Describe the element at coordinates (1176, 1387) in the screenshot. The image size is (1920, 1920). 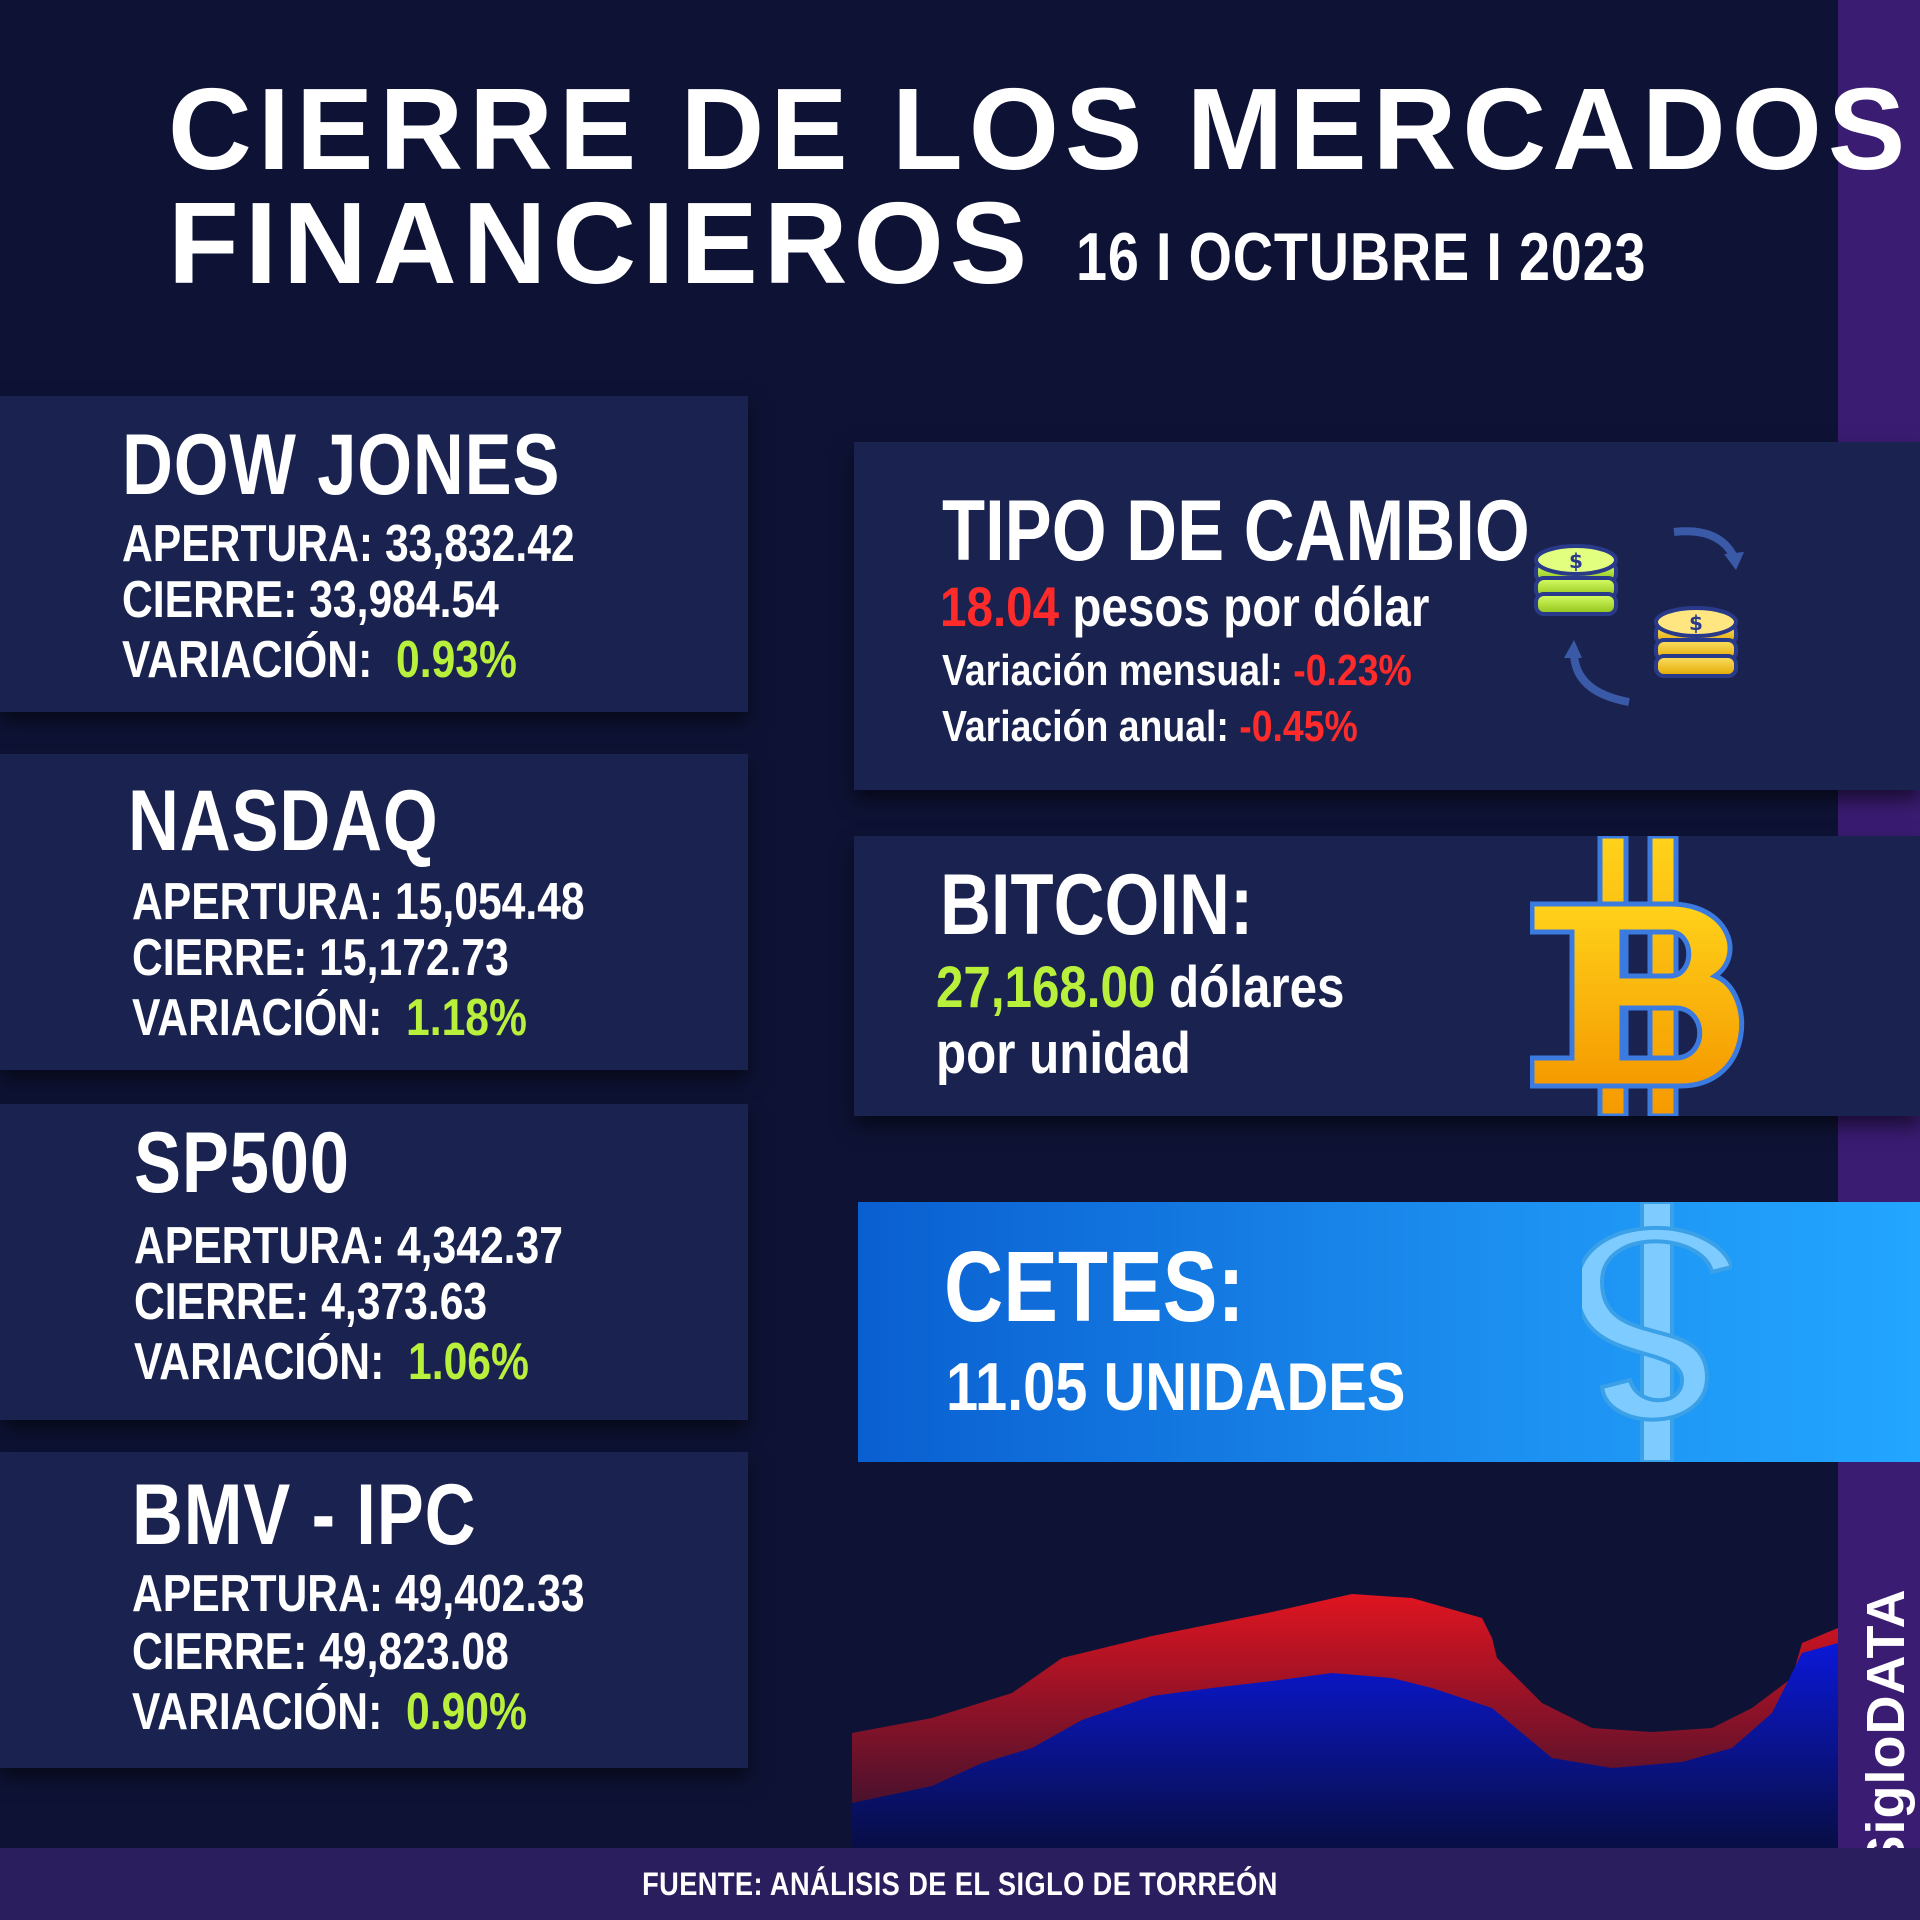
I see `cetes-value: 11.05 UNIDADES` at that location.